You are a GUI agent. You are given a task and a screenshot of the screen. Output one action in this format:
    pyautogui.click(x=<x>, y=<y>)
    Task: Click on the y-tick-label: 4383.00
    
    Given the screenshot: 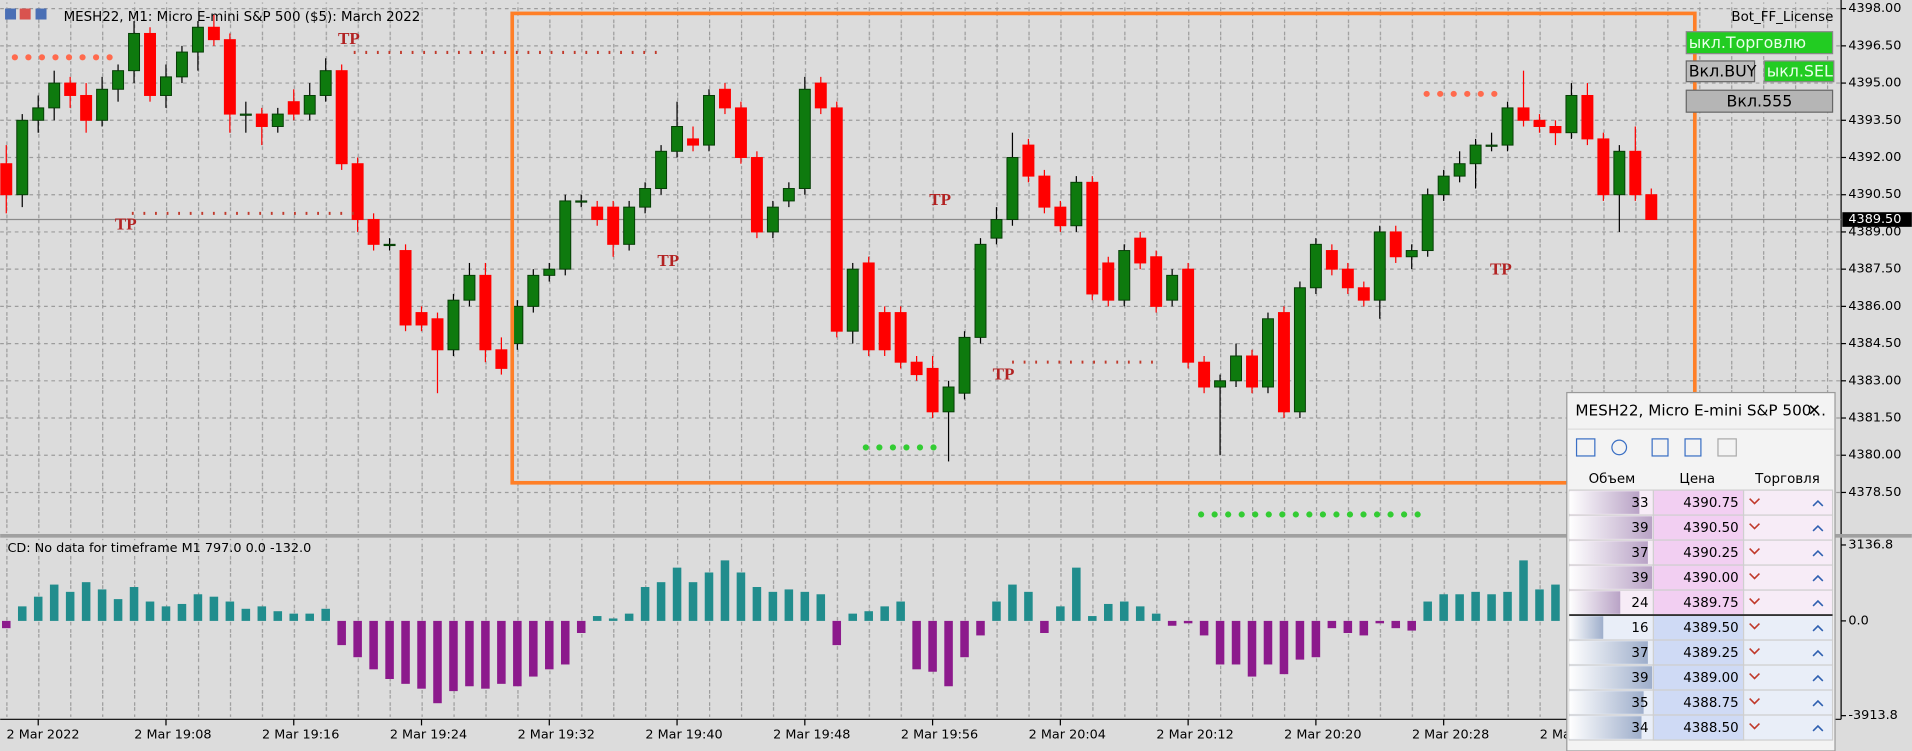 What is the action you would take?
    pyautogui.click(x=1874, y=380)
    